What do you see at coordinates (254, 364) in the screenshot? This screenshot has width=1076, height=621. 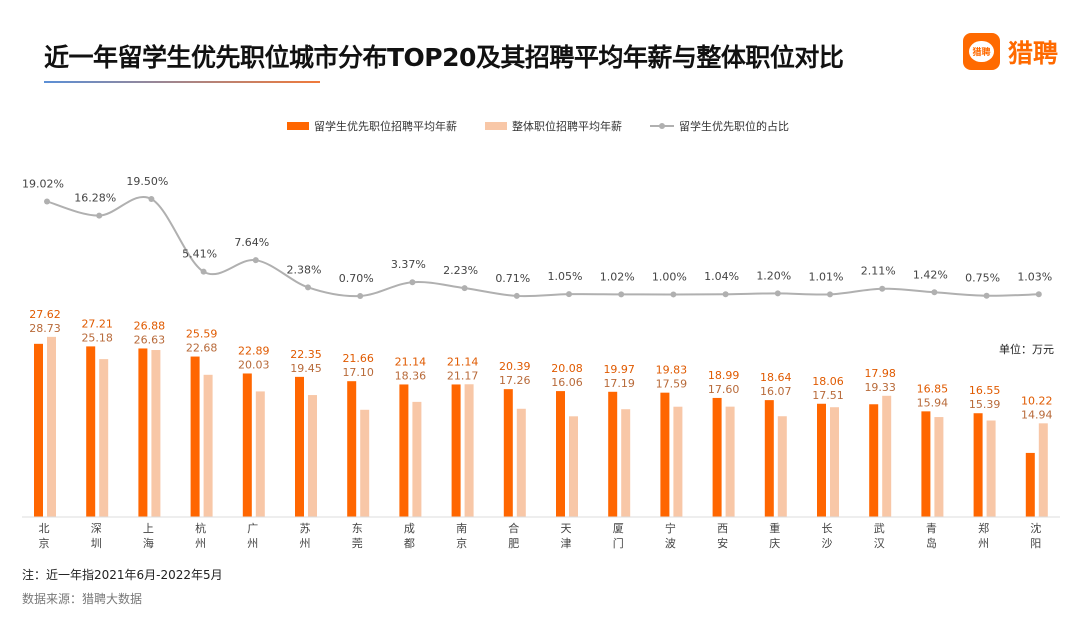 I see `bar-label-series-2: 20.03` at bounding box center [254, 364].